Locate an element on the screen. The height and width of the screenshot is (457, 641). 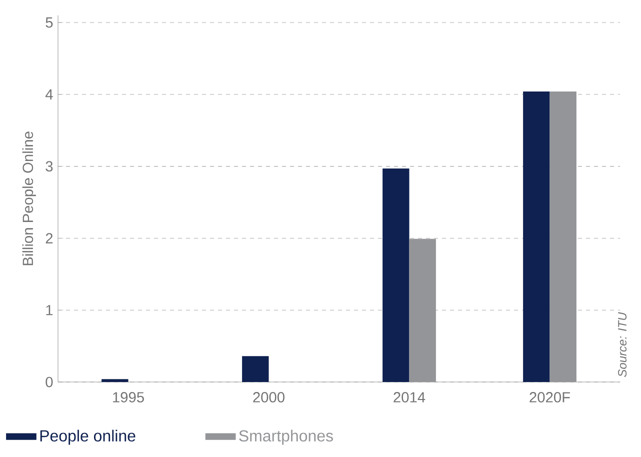
y-tick-label: 5 is located at coordinates (49, 22).